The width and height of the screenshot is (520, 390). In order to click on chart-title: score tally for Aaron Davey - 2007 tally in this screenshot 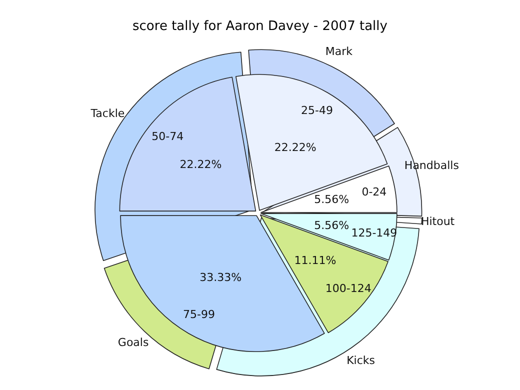, I will do `click(260, 26)`.